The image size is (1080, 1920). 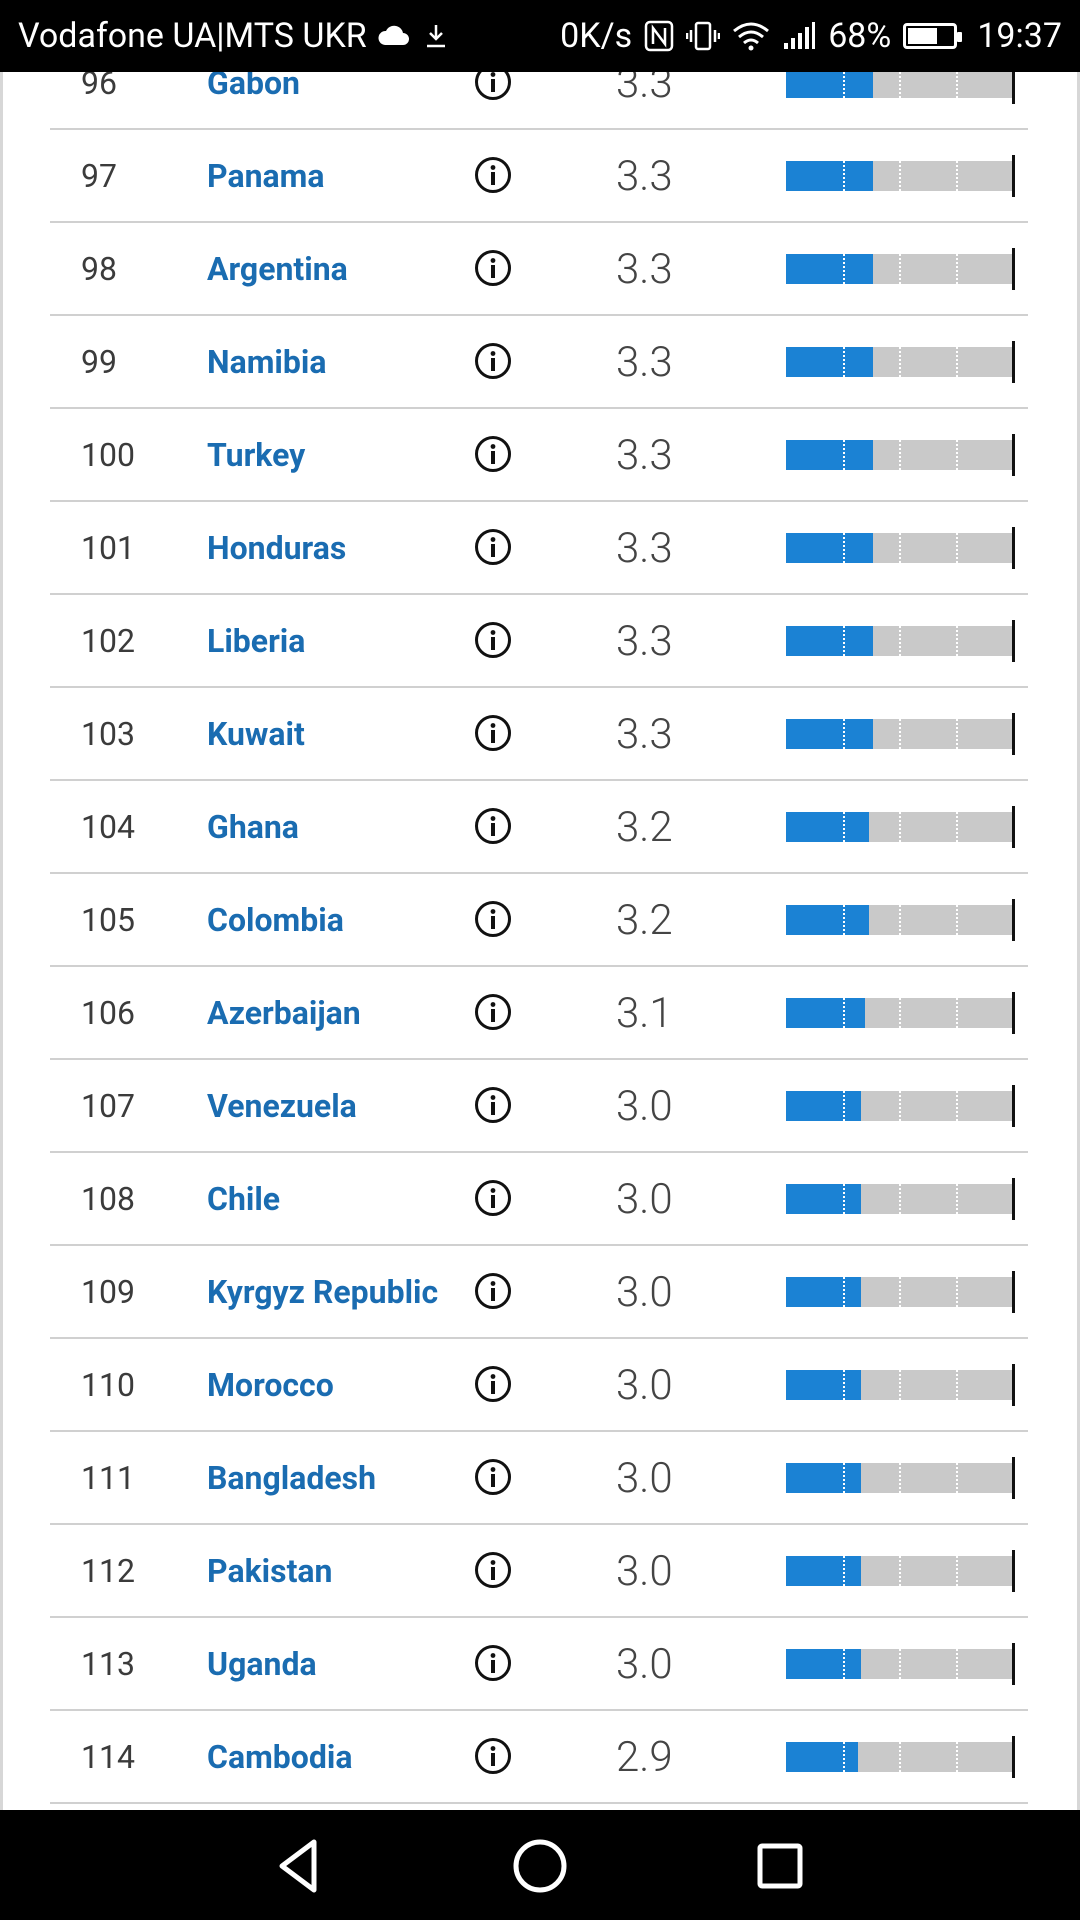 I want to click on country-link: Turkey, so click(x=256, y=455).